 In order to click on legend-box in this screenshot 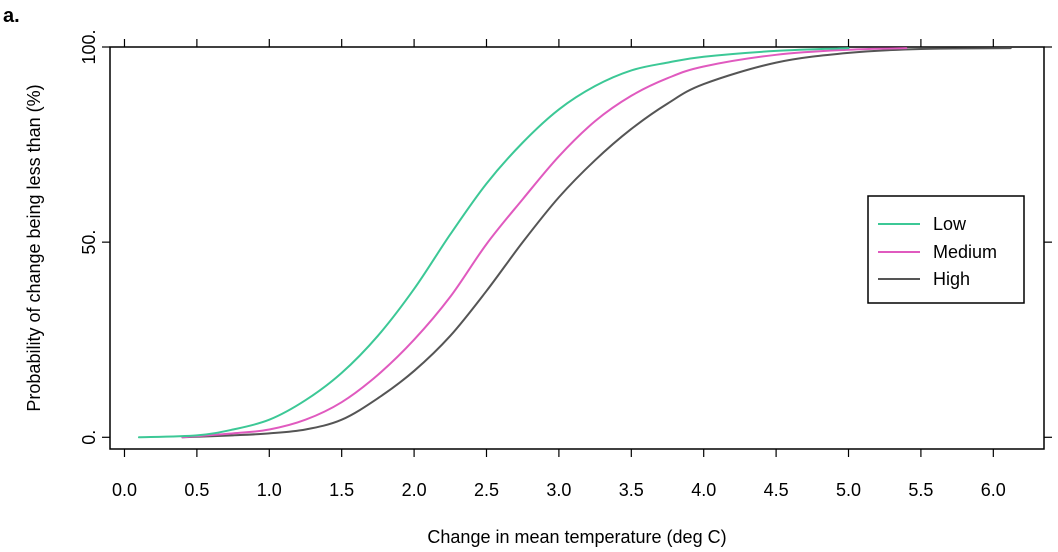, I will do `click(946, 249)`.